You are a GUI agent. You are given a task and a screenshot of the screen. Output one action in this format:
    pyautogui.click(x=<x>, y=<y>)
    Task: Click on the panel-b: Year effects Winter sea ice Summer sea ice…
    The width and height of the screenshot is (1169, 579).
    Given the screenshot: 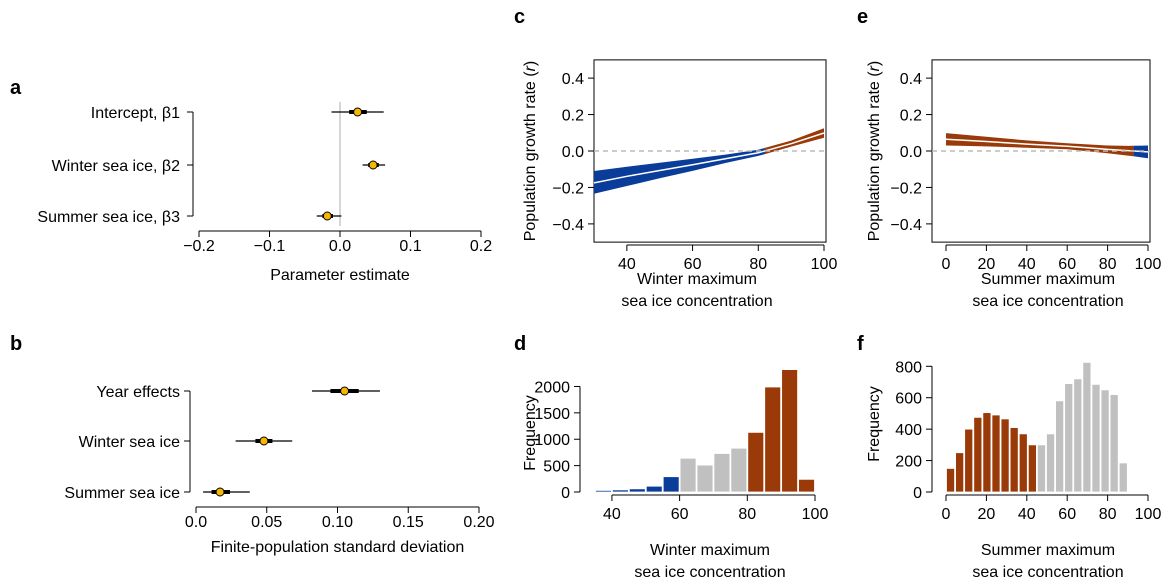 What is the action you would take?
    pyautogui.click(x=279, y=470)
    